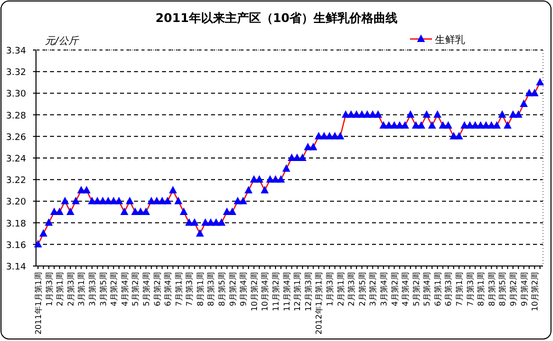  What do you see at coordinates (16, 267) in the screenshot?
I see `y-tick-label: 3.14` at bounding box center [16, 267].